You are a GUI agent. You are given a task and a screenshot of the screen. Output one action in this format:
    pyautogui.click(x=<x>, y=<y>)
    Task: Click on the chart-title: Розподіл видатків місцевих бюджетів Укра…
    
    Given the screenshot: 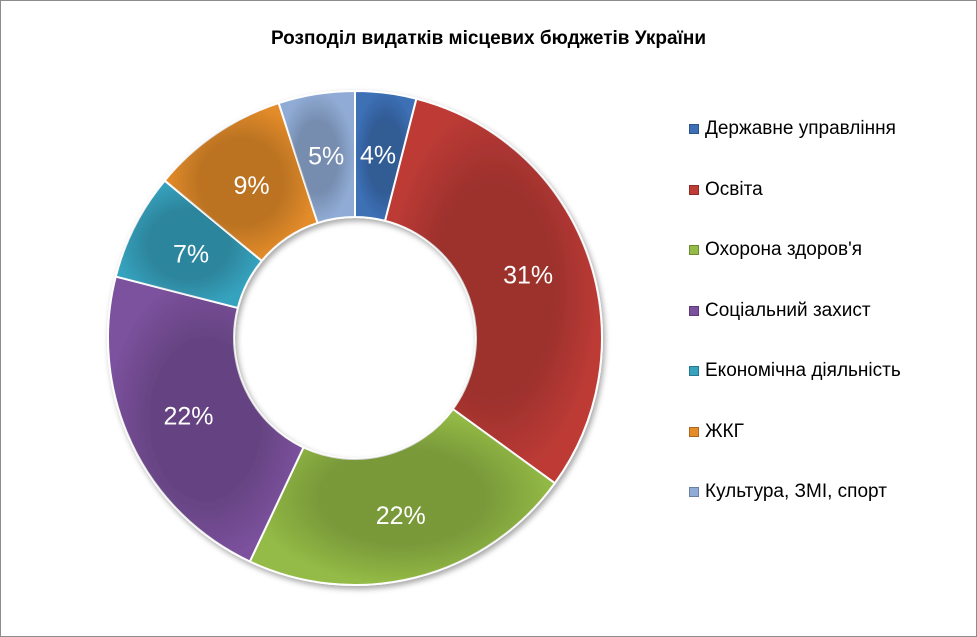 What is the action you would take?
    pyautogui.click(x=488, y=38)
    